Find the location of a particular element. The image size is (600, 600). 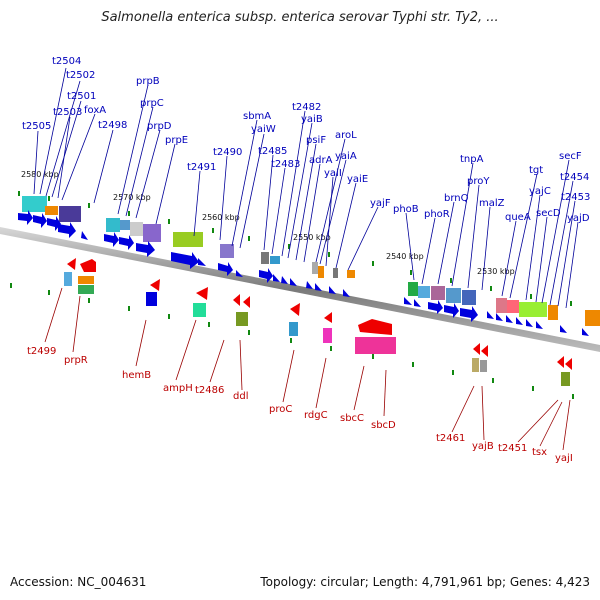

gene-label-sbcD: sbcD is located at coordinates (383, 425).